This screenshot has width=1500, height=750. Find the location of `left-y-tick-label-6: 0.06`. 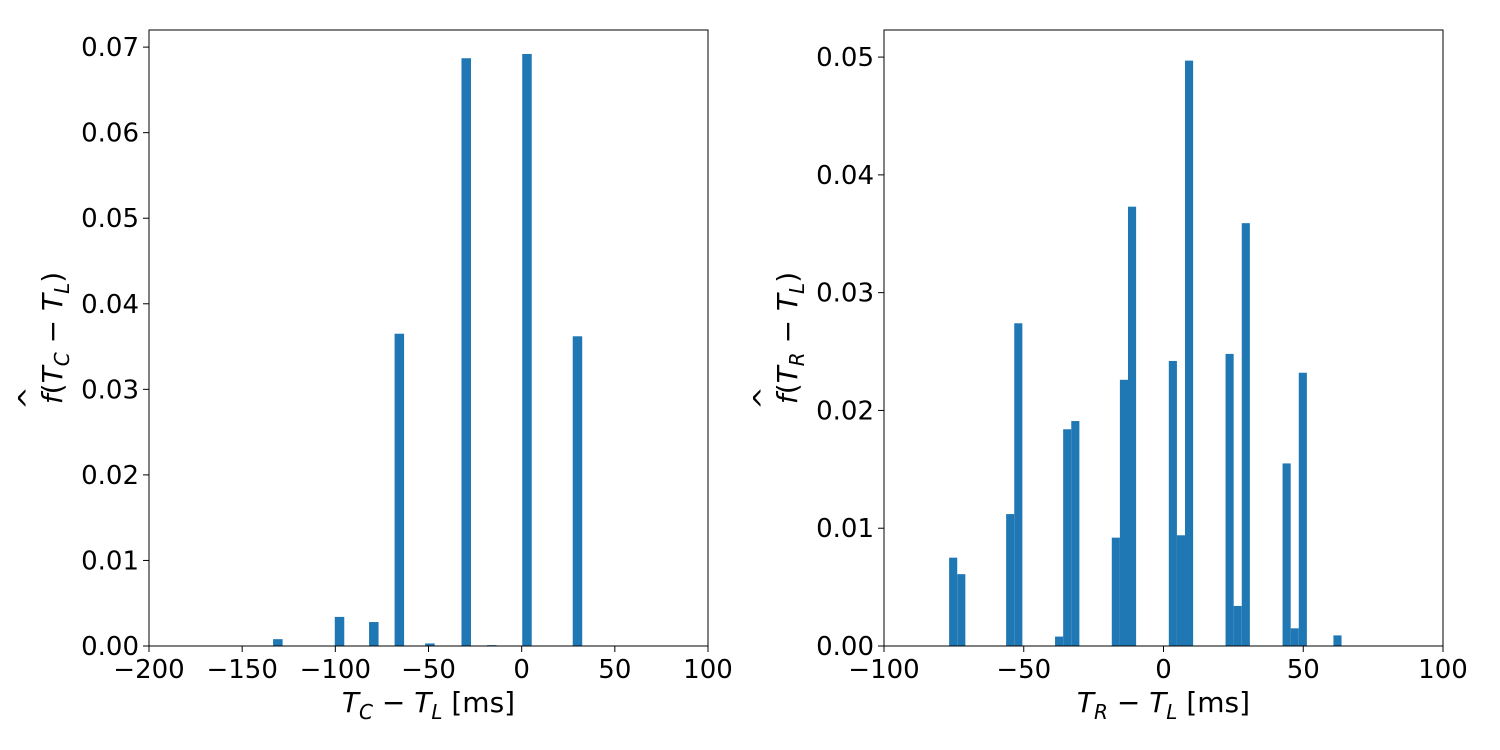

left-y-tick-label-6: 0.06 is located at coordinates (110, 134).